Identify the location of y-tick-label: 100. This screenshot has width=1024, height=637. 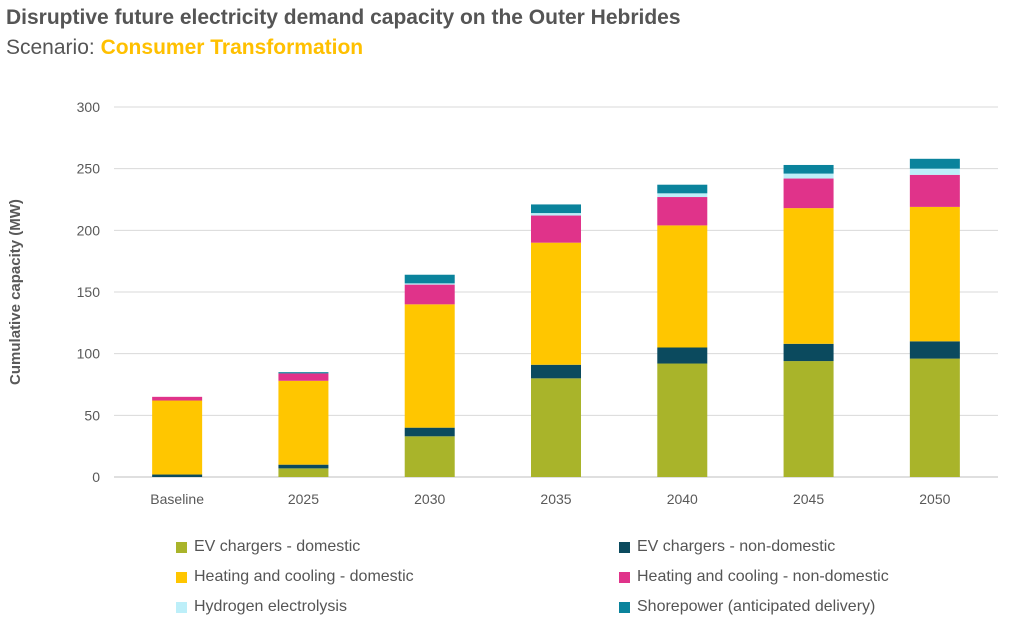
(89, 354).